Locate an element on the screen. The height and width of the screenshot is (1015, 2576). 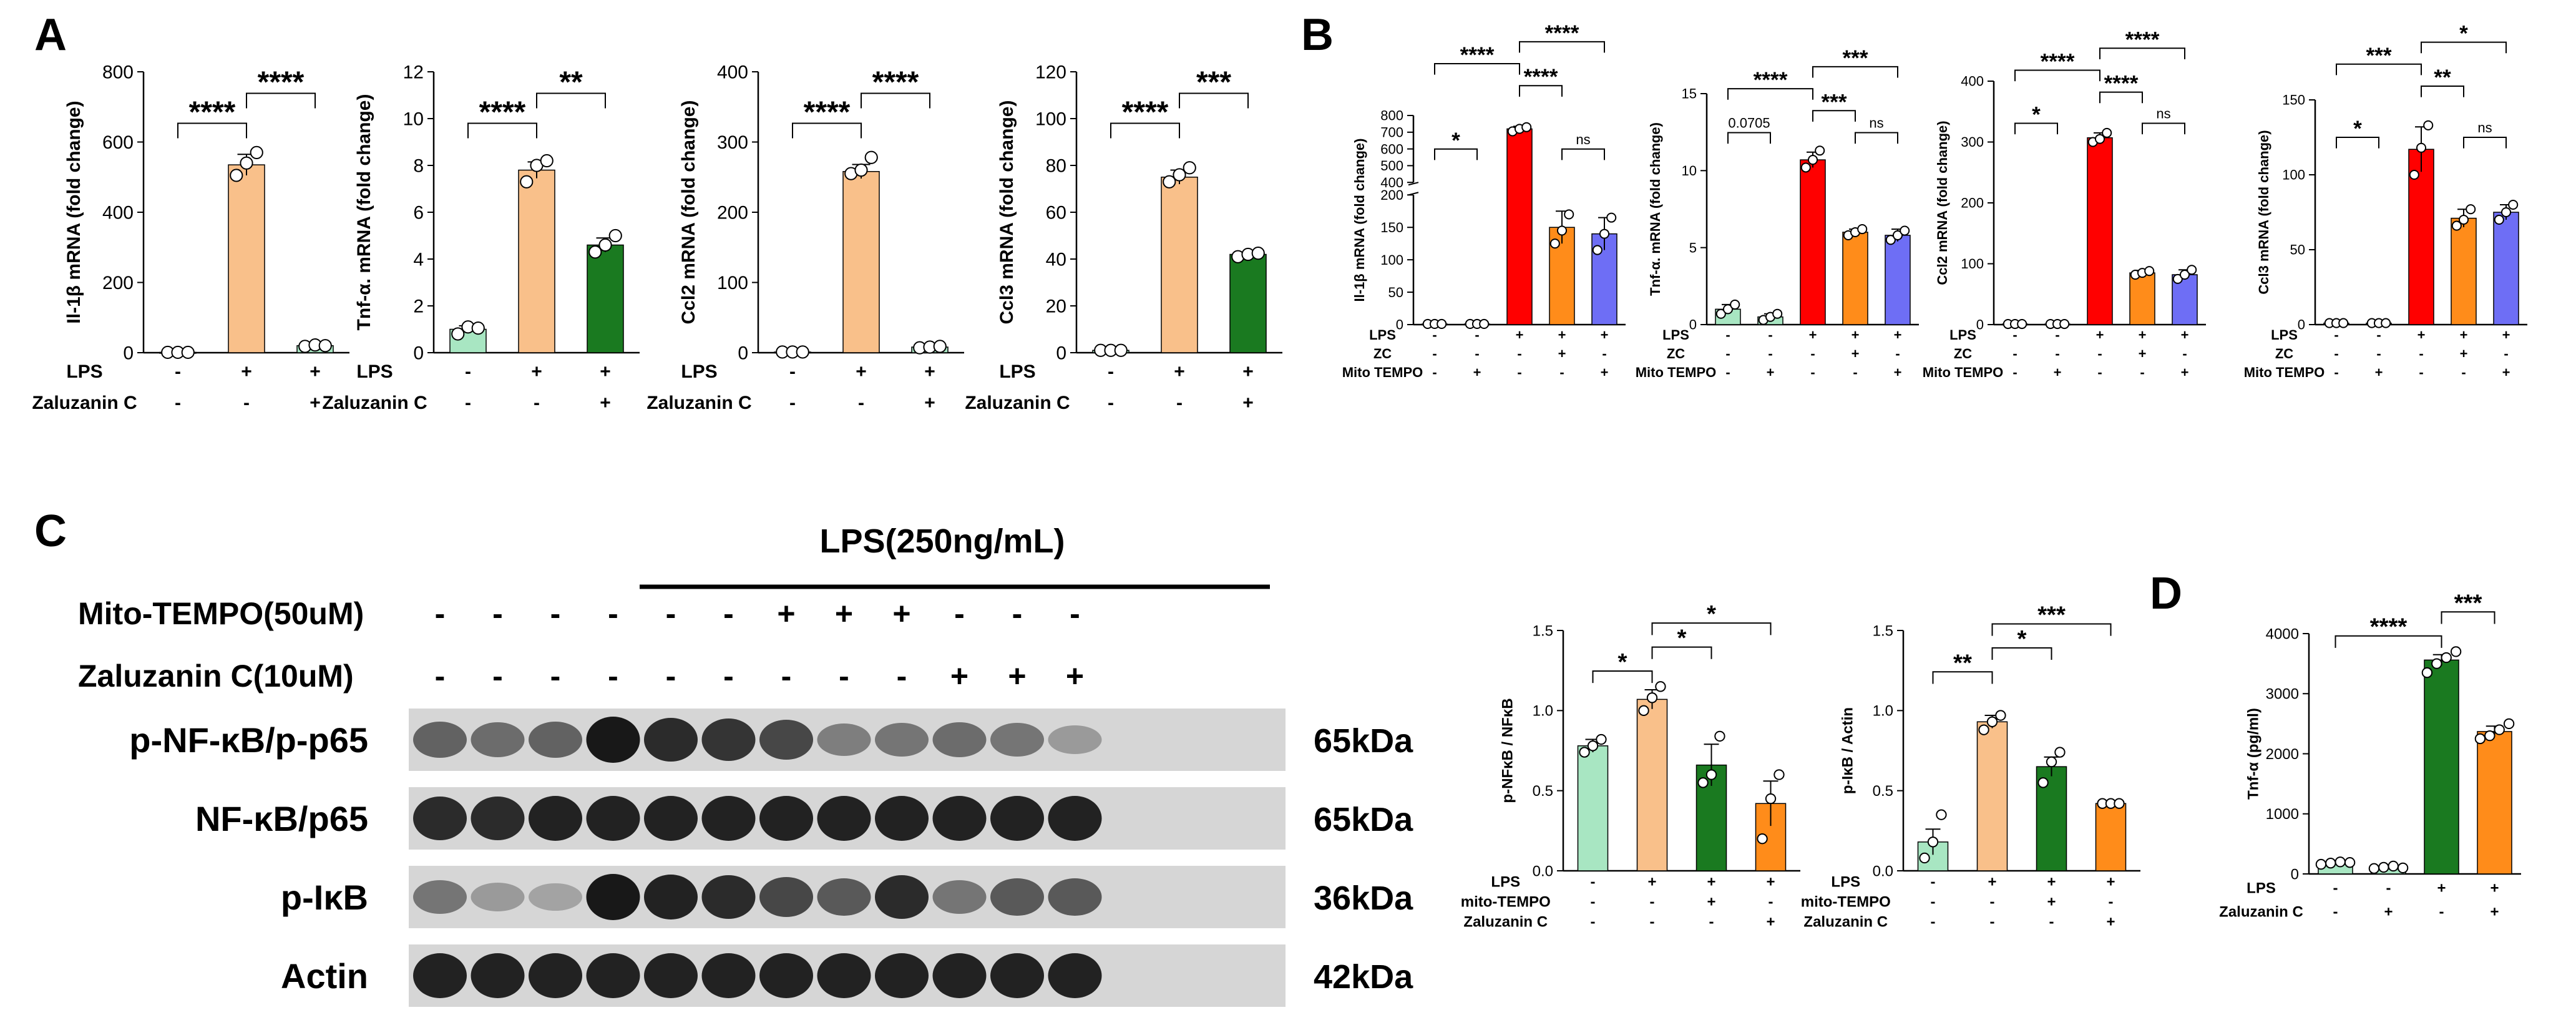
y-tick-label: 15 is located at coordinates (1689, 94).